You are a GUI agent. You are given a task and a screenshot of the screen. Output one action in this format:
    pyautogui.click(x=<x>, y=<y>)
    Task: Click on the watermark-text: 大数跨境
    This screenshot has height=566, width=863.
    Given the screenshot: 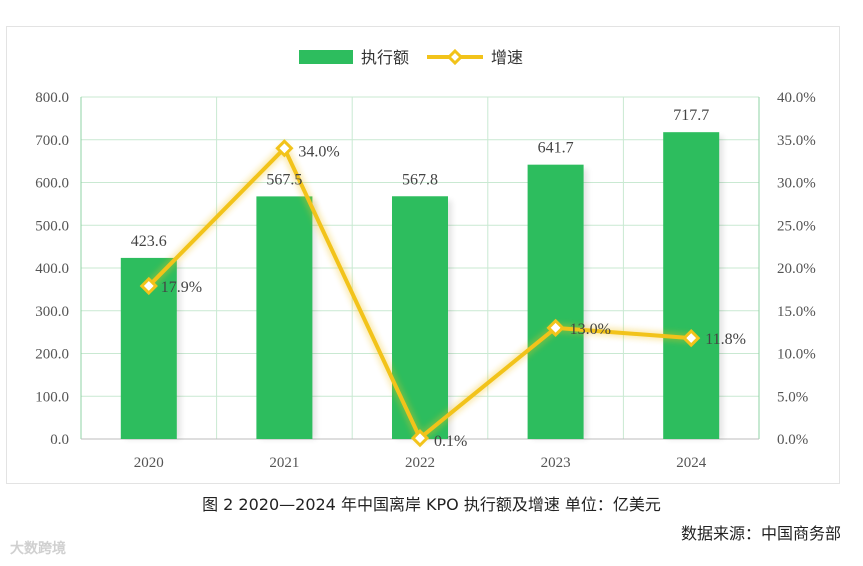 What is the action you would take?
    pyautogui.click(x=38, y=549)
    